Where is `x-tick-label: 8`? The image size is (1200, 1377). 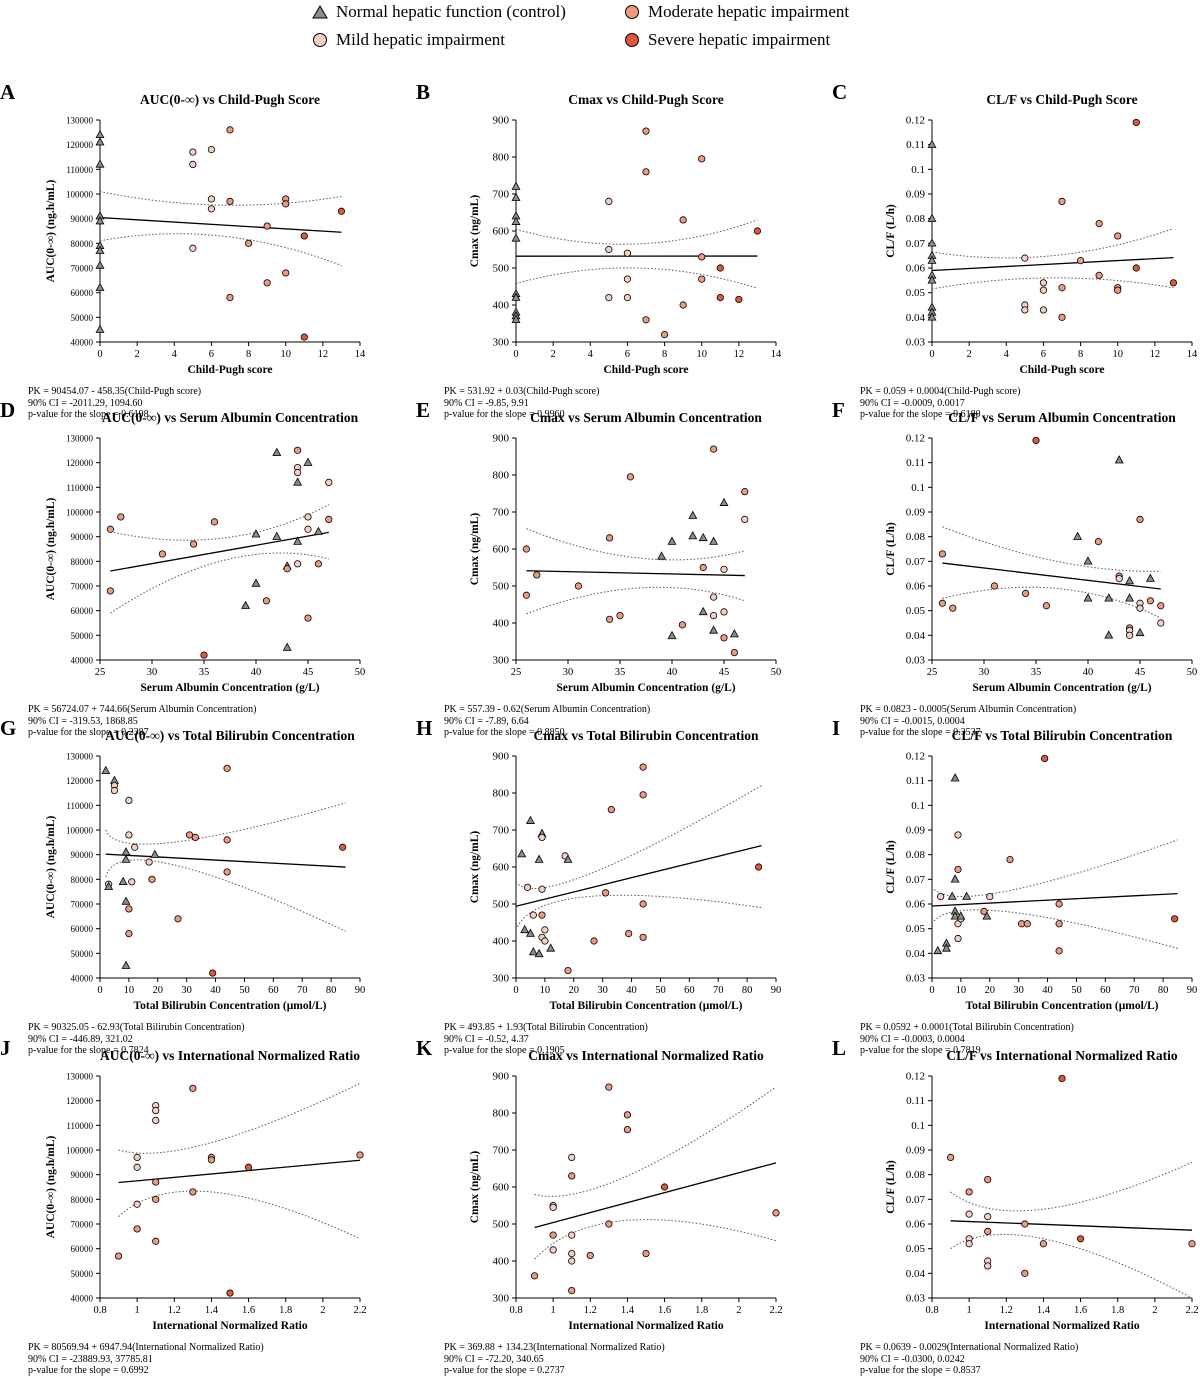 x-tick-label: 8 is located at coordinates (664, 354).